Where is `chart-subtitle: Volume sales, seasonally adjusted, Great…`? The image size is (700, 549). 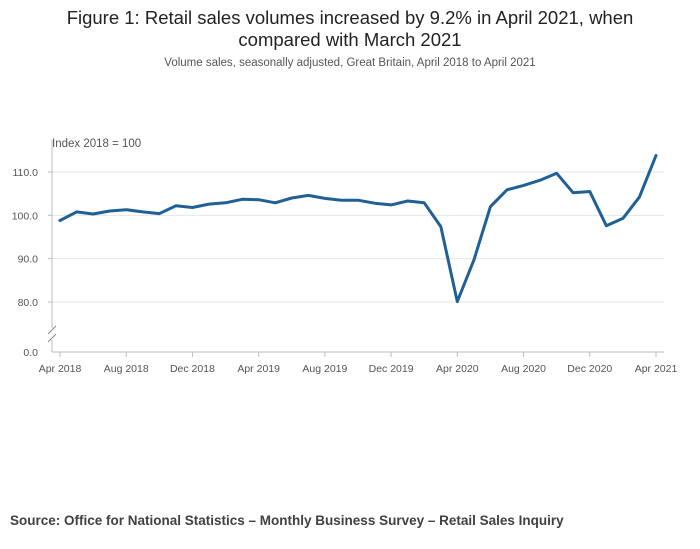
chart-subtitle: Volume sales, seasonally adjusted, Great… is located at coordinates (350, 63).